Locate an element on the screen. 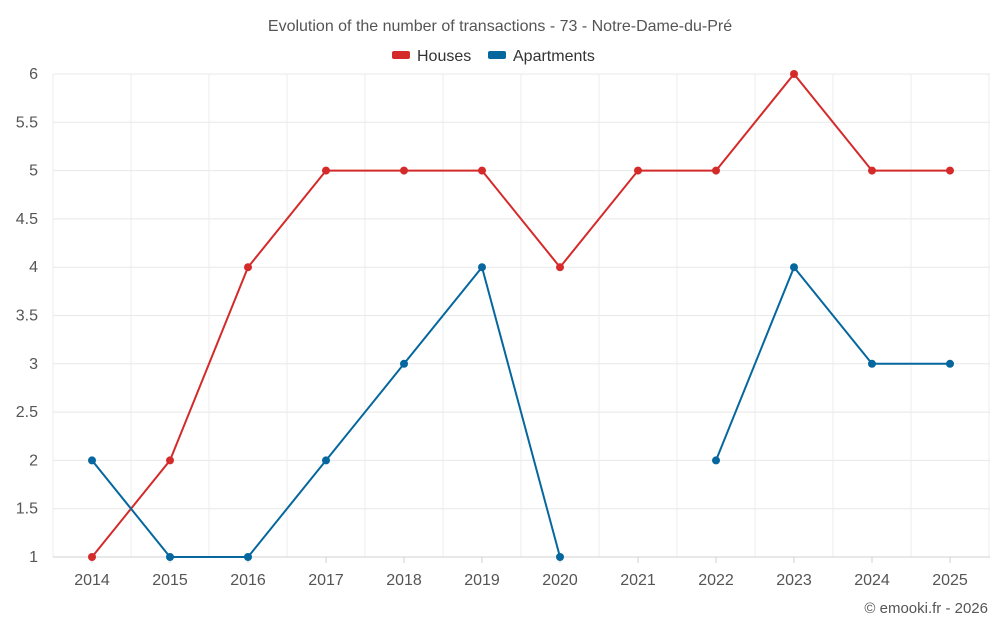 Image resolution: width=1000 pixels, height=630 pixels. y-tick-label: 2 is located at coordinates (33, 460).